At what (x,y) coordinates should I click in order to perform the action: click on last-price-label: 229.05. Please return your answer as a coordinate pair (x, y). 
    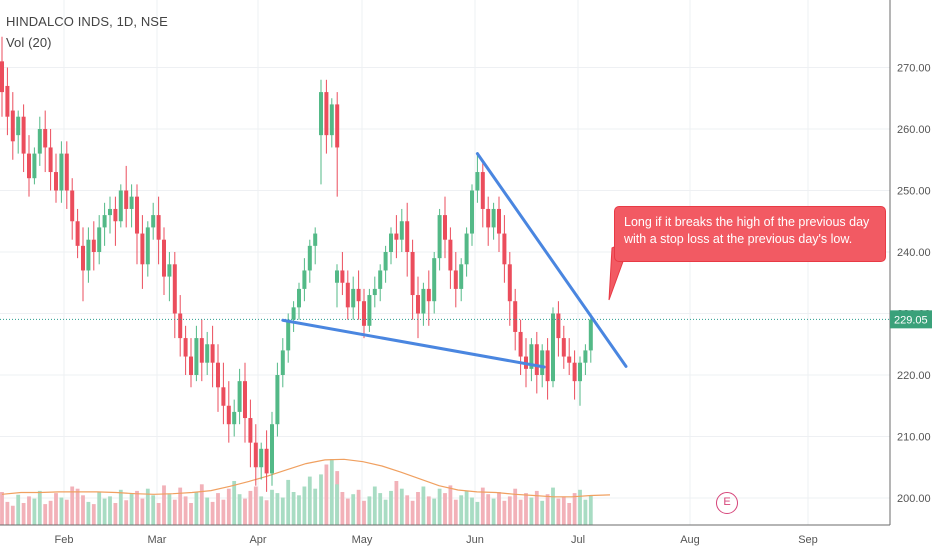
    Looking at the image, I should click on (911, 320).